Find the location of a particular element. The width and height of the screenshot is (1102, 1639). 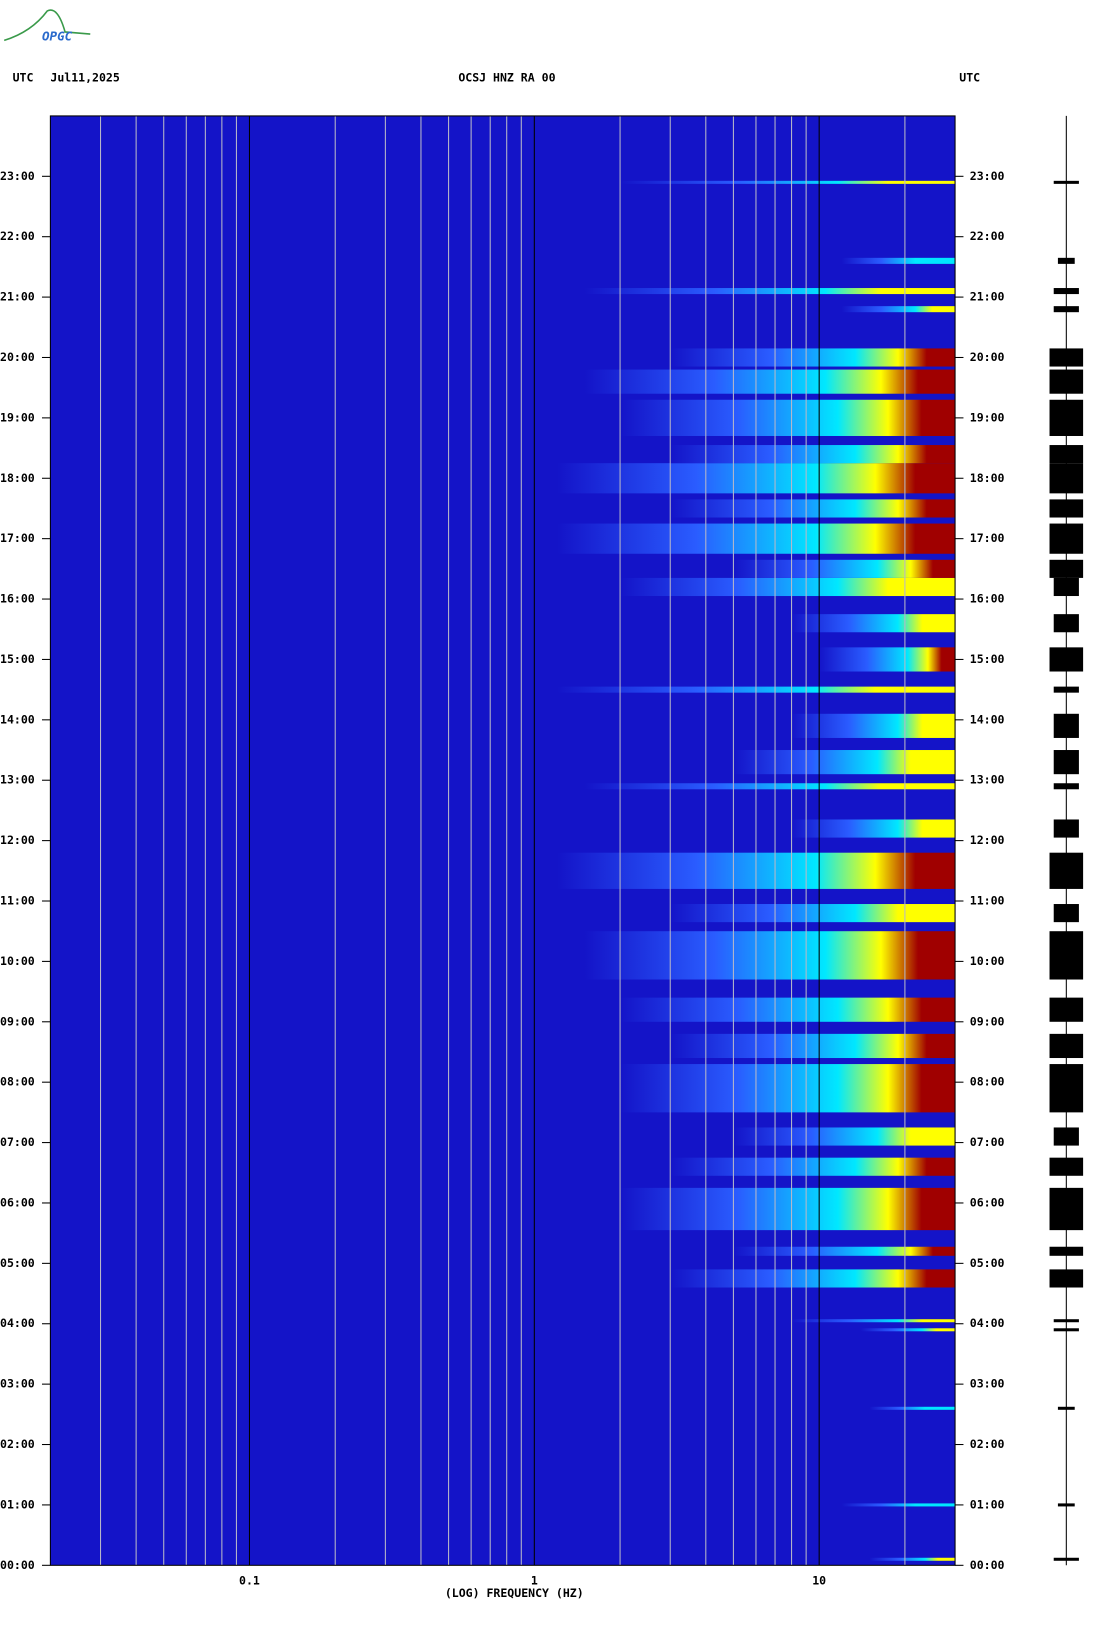

y-tick-label-left: 04:00 is located at coordinates (17, 1323).